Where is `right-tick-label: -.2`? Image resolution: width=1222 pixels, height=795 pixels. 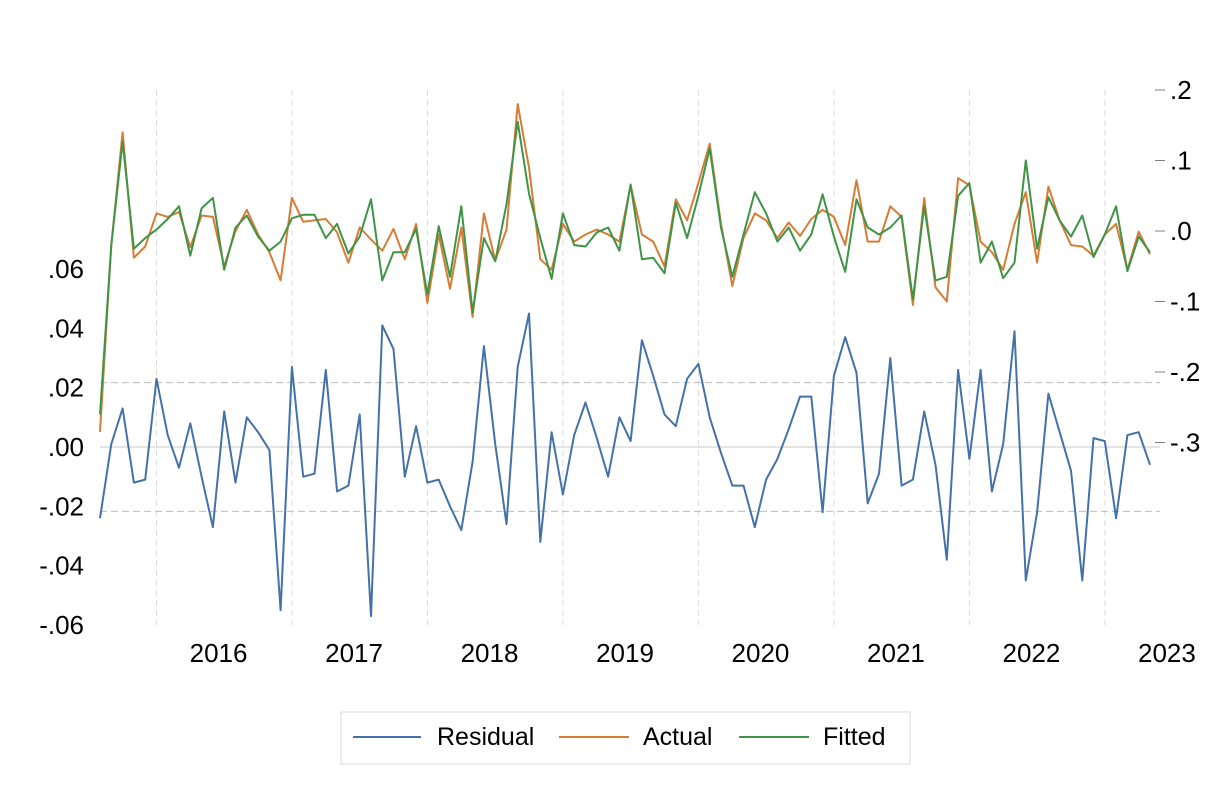 right-tick-label: -.2 is located at coordinates (1185, 372).